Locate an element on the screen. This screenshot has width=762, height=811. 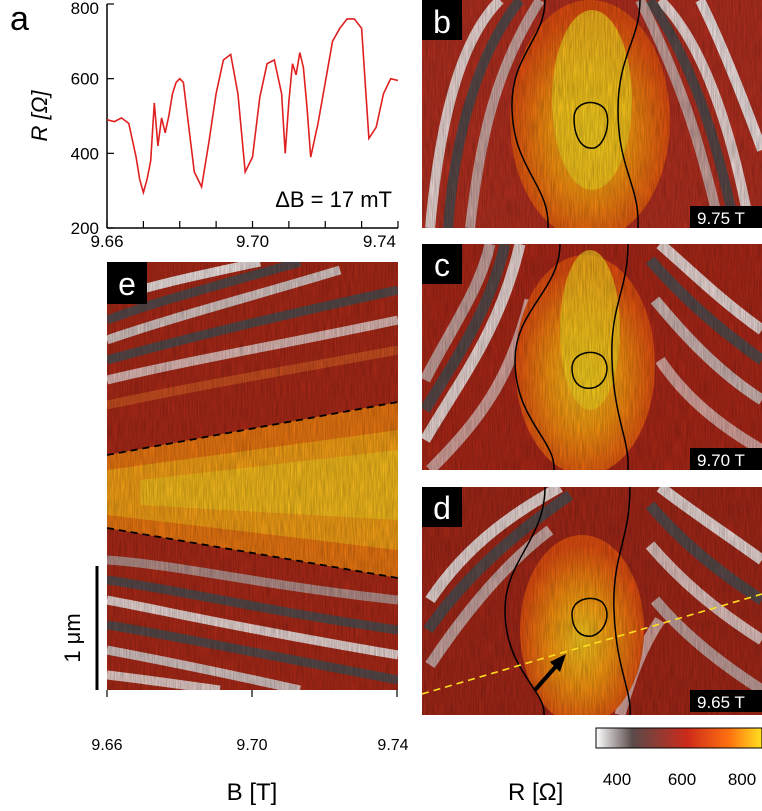
panel-label-a: a is located at coordinates (19, 19).